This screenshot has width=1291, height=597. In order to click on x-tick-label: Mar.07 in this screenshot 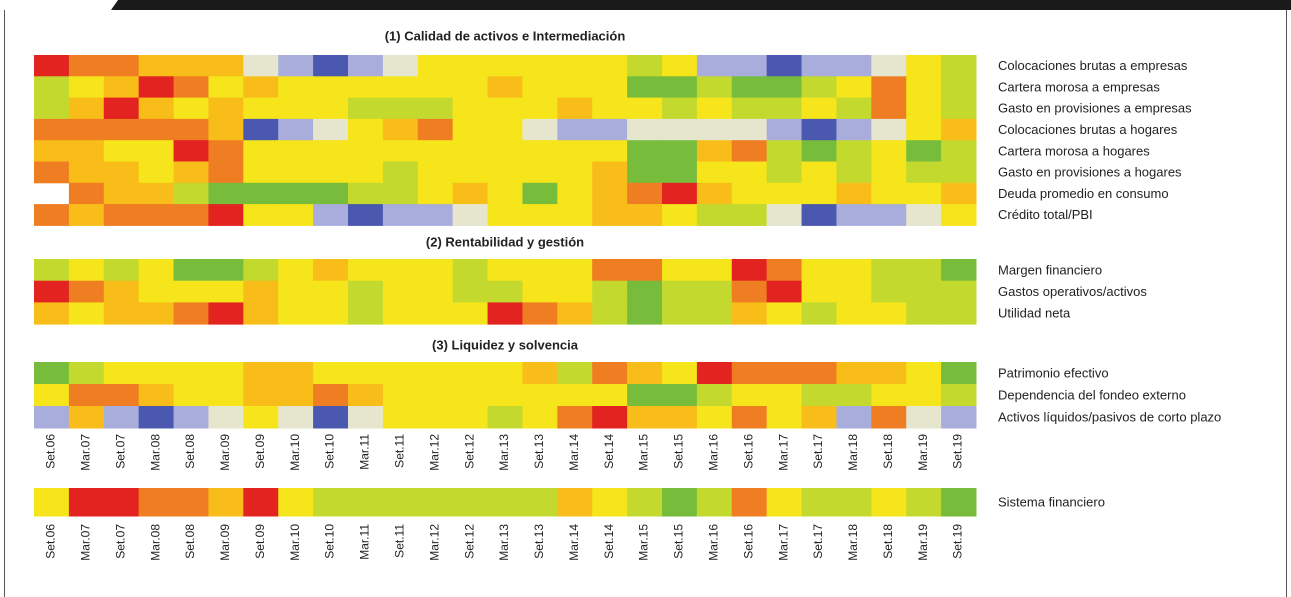, I will do `click(86, 542)`.